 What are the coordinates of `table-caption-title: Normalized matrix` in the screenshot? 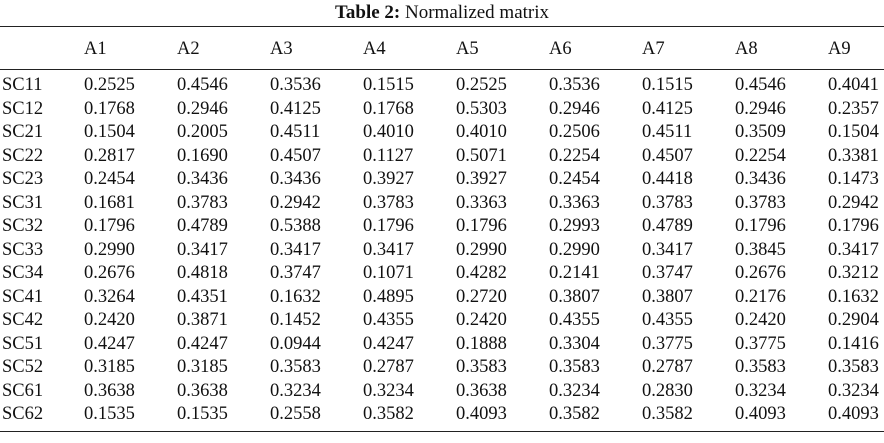 It's located at (477, 12).